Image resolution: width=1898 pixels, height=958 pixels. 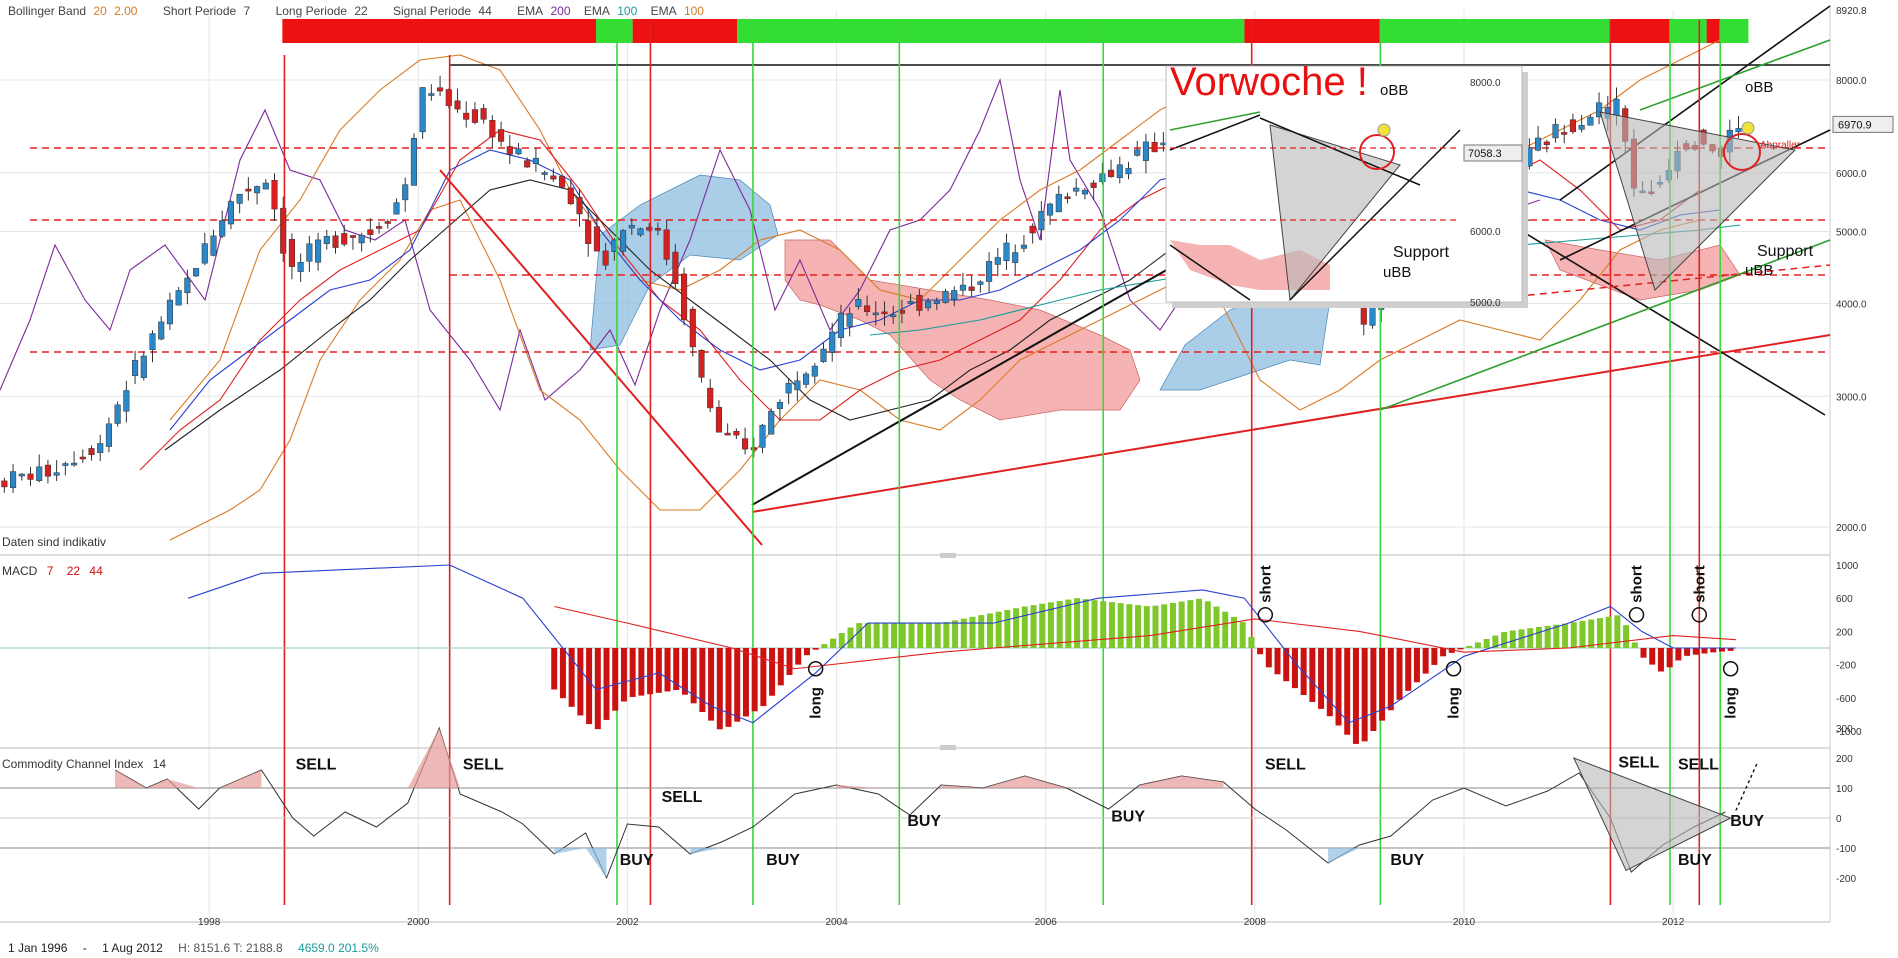 What do you see at coordinates (1844, 632) in the screenshot?
I see `macd-tick: 200` at bounding box center [1844, 632].